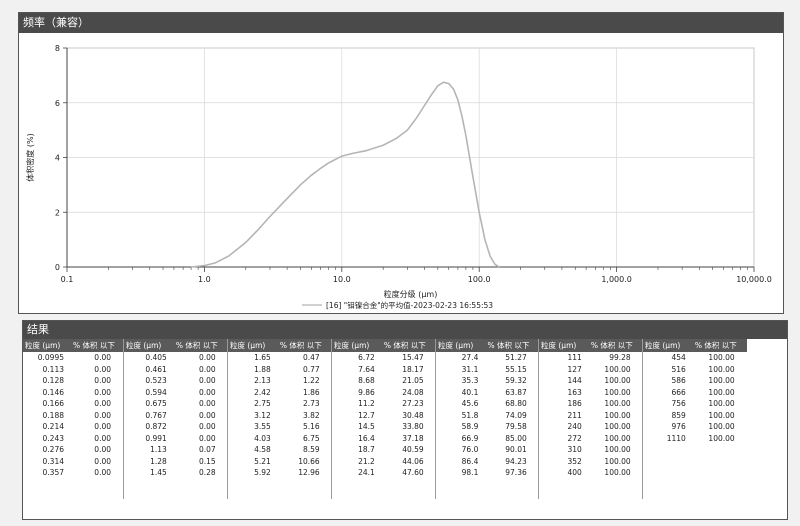 This screenshot has width=800, height=526. I want to click on volume-below-cell: 0.28, so click(207, 472).